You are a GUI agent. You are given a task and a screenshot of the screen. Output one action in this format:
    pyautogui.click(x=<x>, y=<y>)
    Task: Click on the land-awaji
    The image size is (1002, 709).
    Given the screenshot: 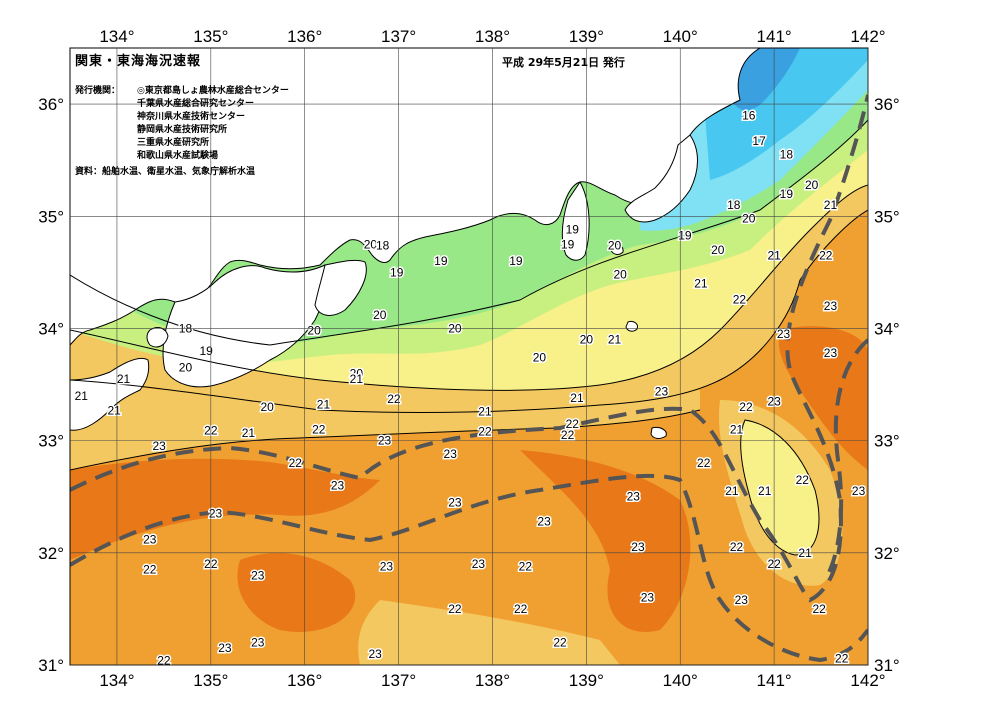 What is the action you would take?
    pyautogui.click(x=157, y=337)
    